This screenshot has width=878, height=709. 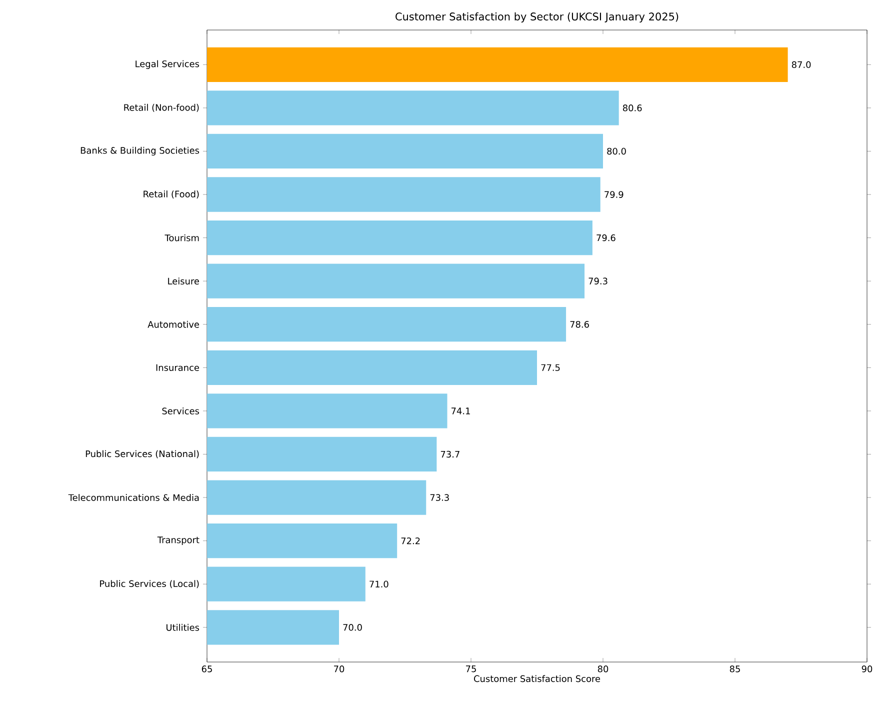 What do you see at coordinates (632, 108) in the screenshot?
I see `data-label: 80.6` at bounding box center [632, 108].